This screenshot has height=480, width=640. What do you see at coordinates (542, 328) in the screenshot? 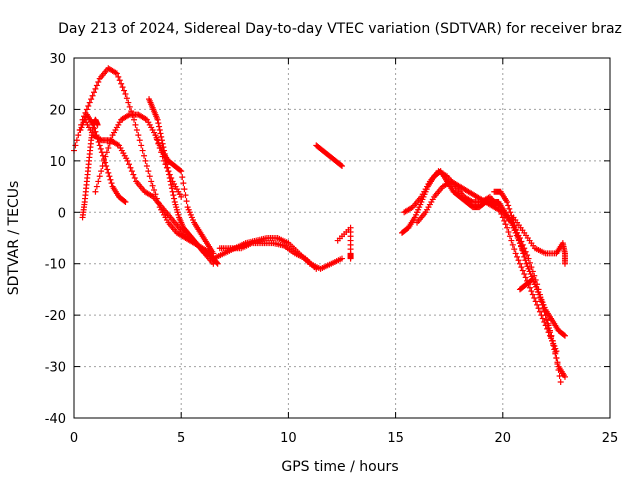
I see `series-track-p` at bounding box center [542, 328].